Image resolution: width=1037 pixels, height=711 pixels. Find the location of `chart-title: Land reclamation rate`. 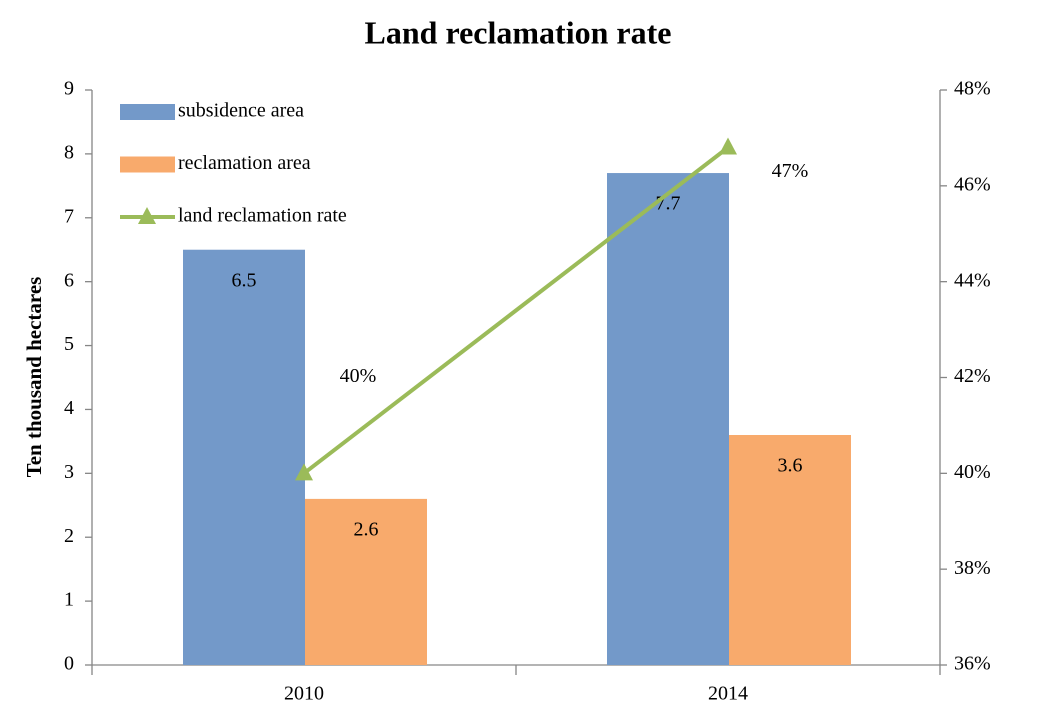

chart-title: Land reclamation rate is located at coordinates (518, 32).